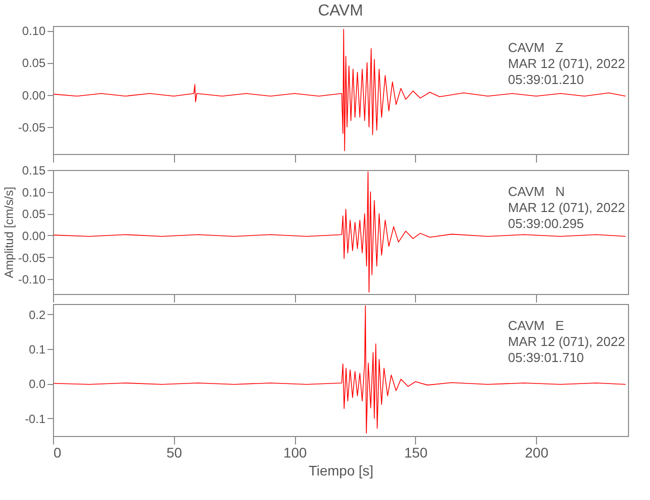 Image resolution: width=650 pixels, height=500 pixels. Describe the element at coordinates (416, 452) in the screenshot. I see `x-tick-label: 150` at that location.